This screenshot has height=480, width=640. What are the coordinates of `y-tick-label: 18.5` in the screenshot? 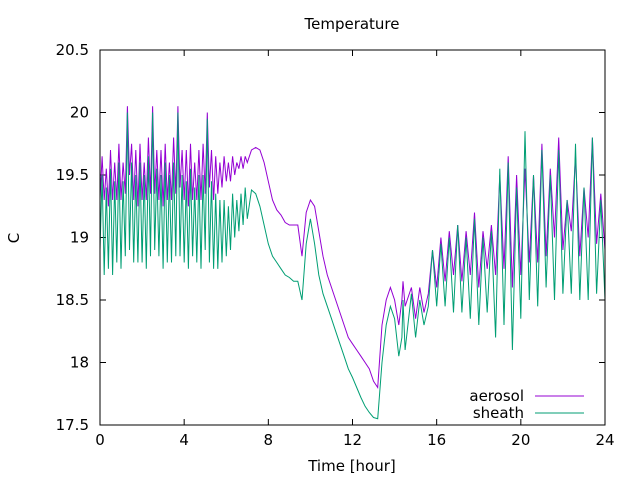 It's located at (72, 300).